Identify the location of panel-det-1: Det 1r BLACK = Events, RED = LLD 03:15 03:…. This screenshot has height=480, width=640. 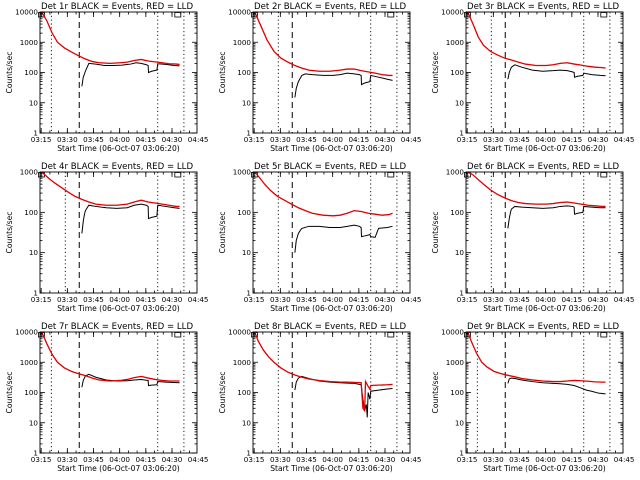
(107, 77).